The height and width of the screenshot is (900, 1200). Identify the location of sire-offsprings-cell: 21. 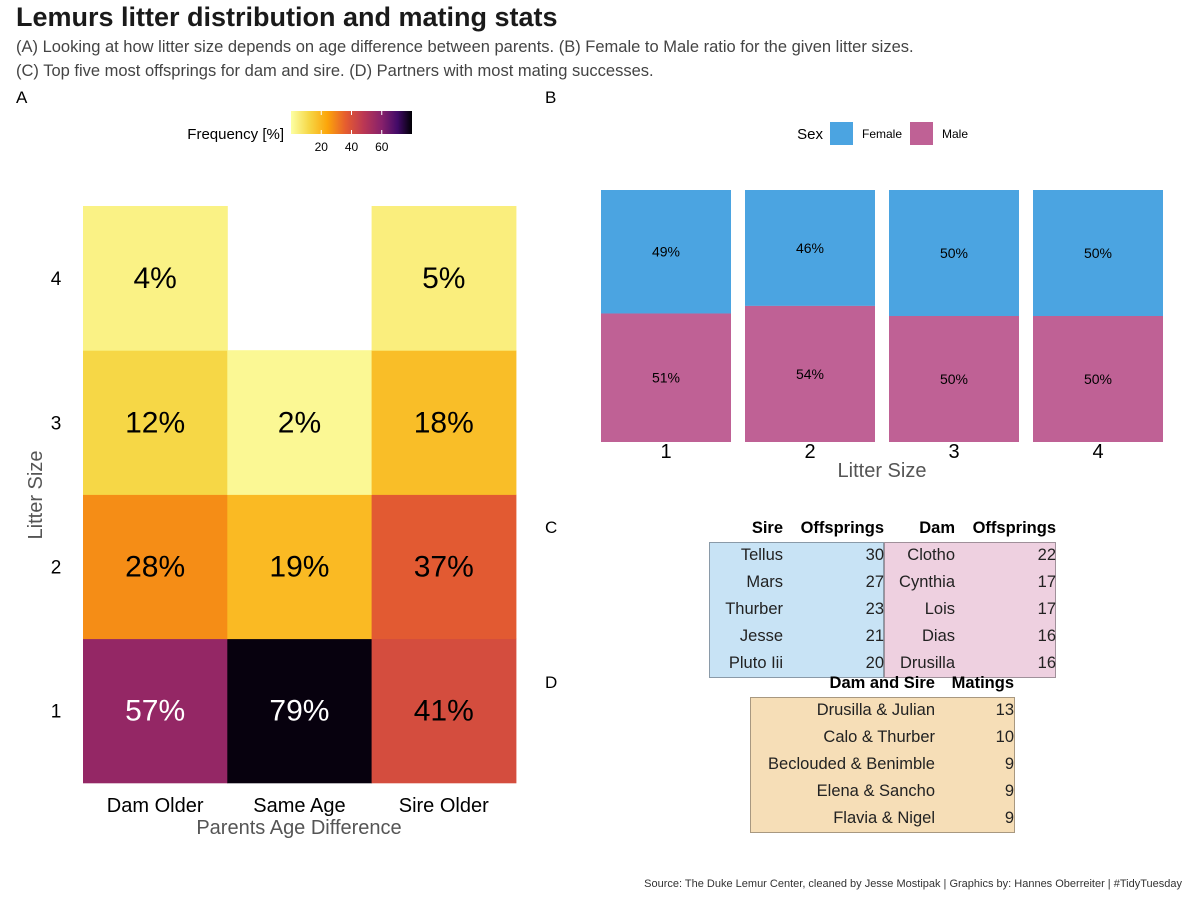
(874, 636).